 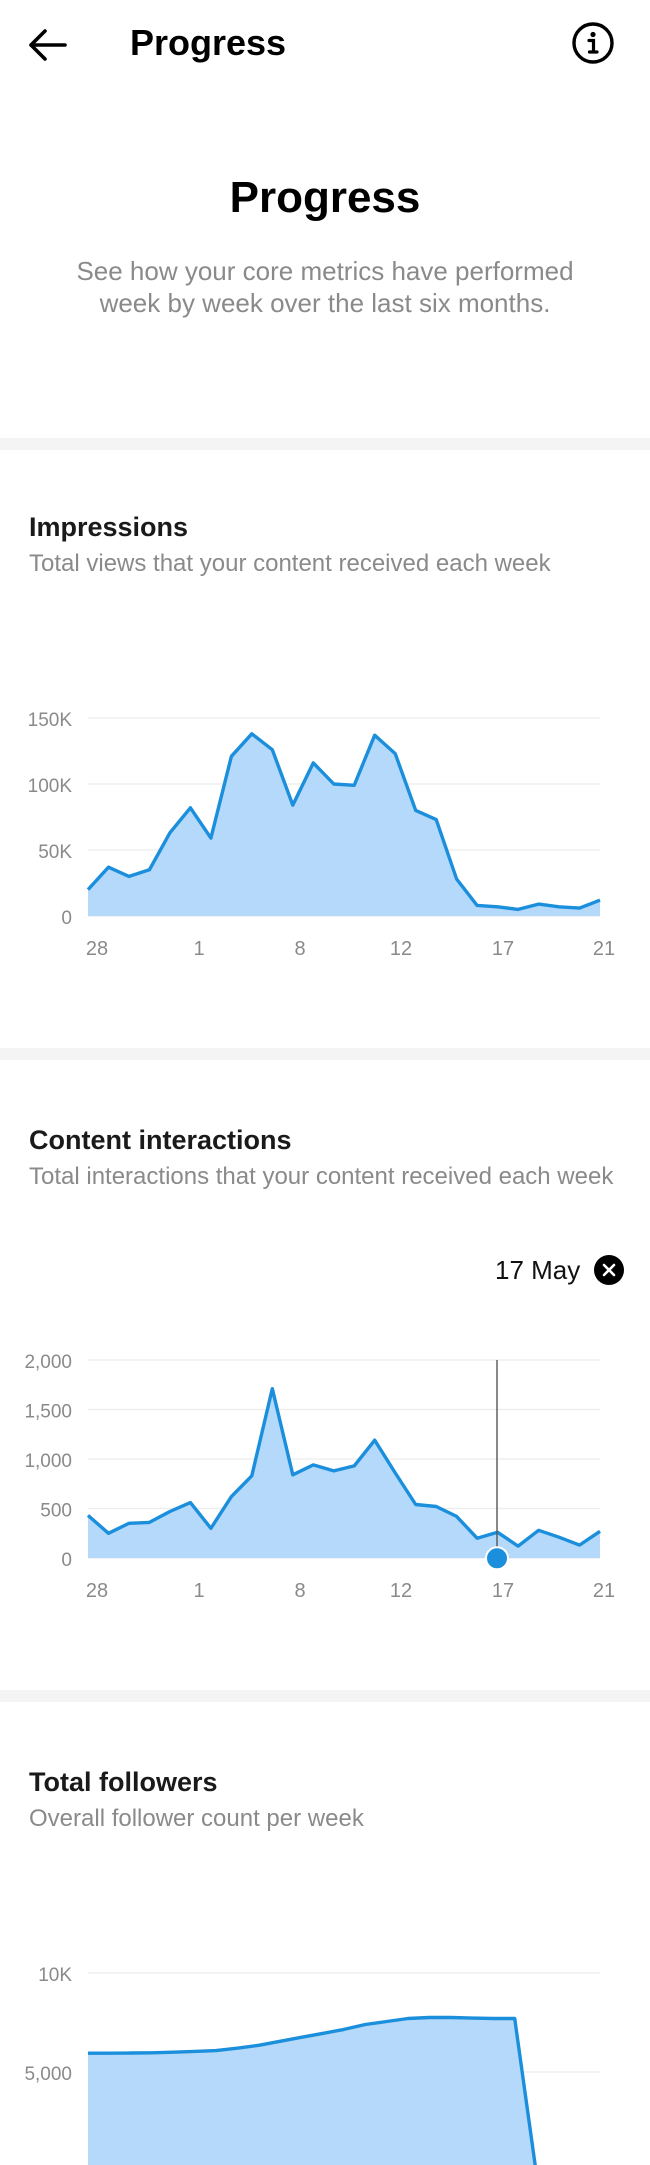 What do you see at coordinates (50, 786) in the screenshot?
I see `y-tick-label: 100K` at bounding box center [50, 786].